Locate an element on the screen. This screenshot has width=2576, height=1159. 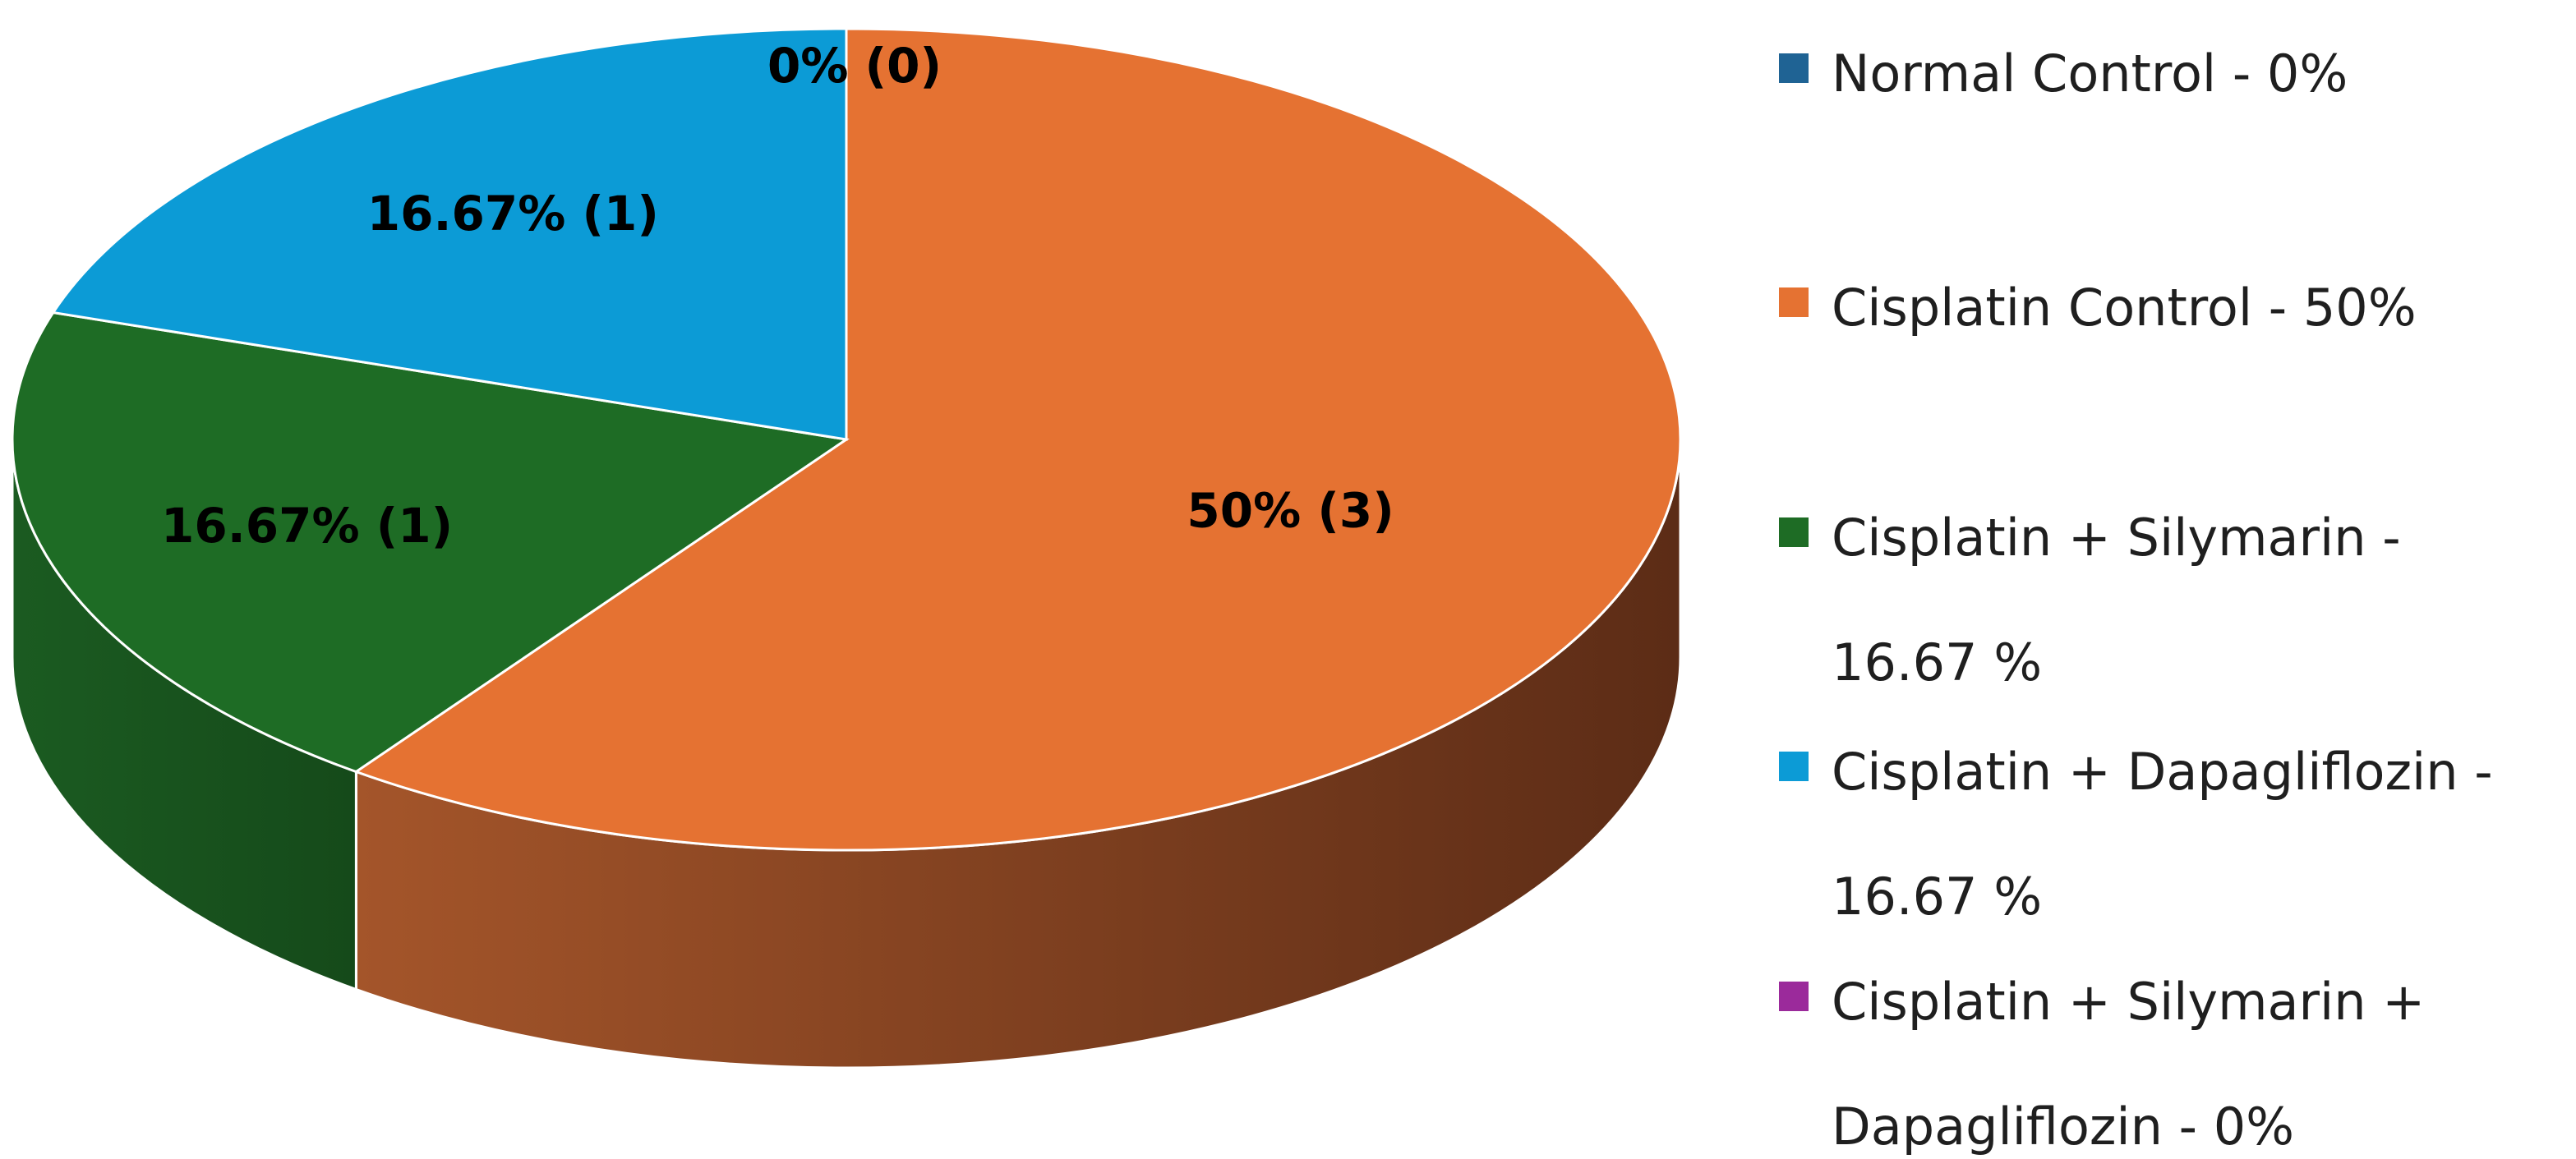
legend-label-cisplatin-silymarin-dapagliflozin: Cisplatin + Silymarin + is located at coordinates (2128, 1002).